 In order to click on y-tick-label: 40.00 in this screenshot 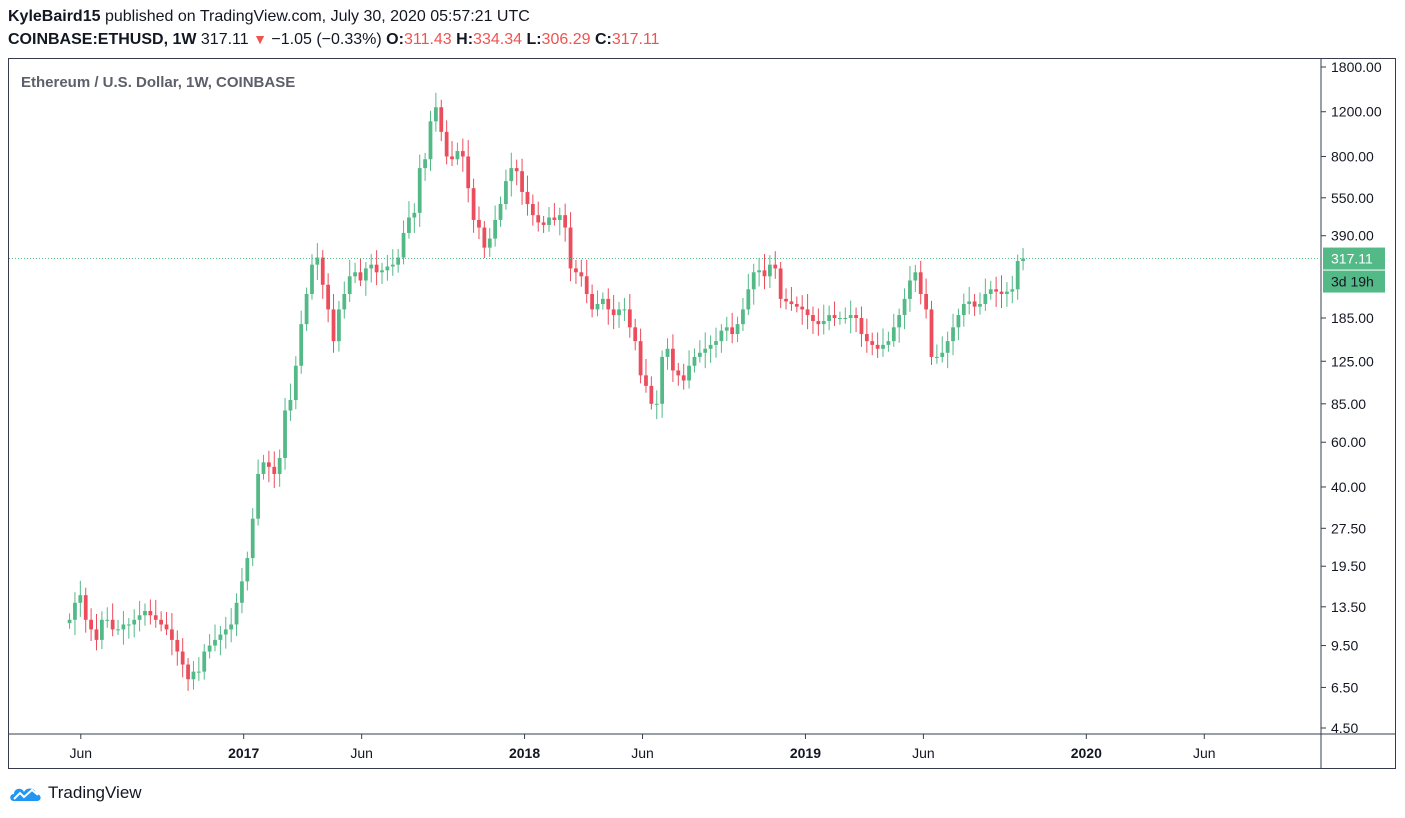, I will do `click(1348, 487)`.